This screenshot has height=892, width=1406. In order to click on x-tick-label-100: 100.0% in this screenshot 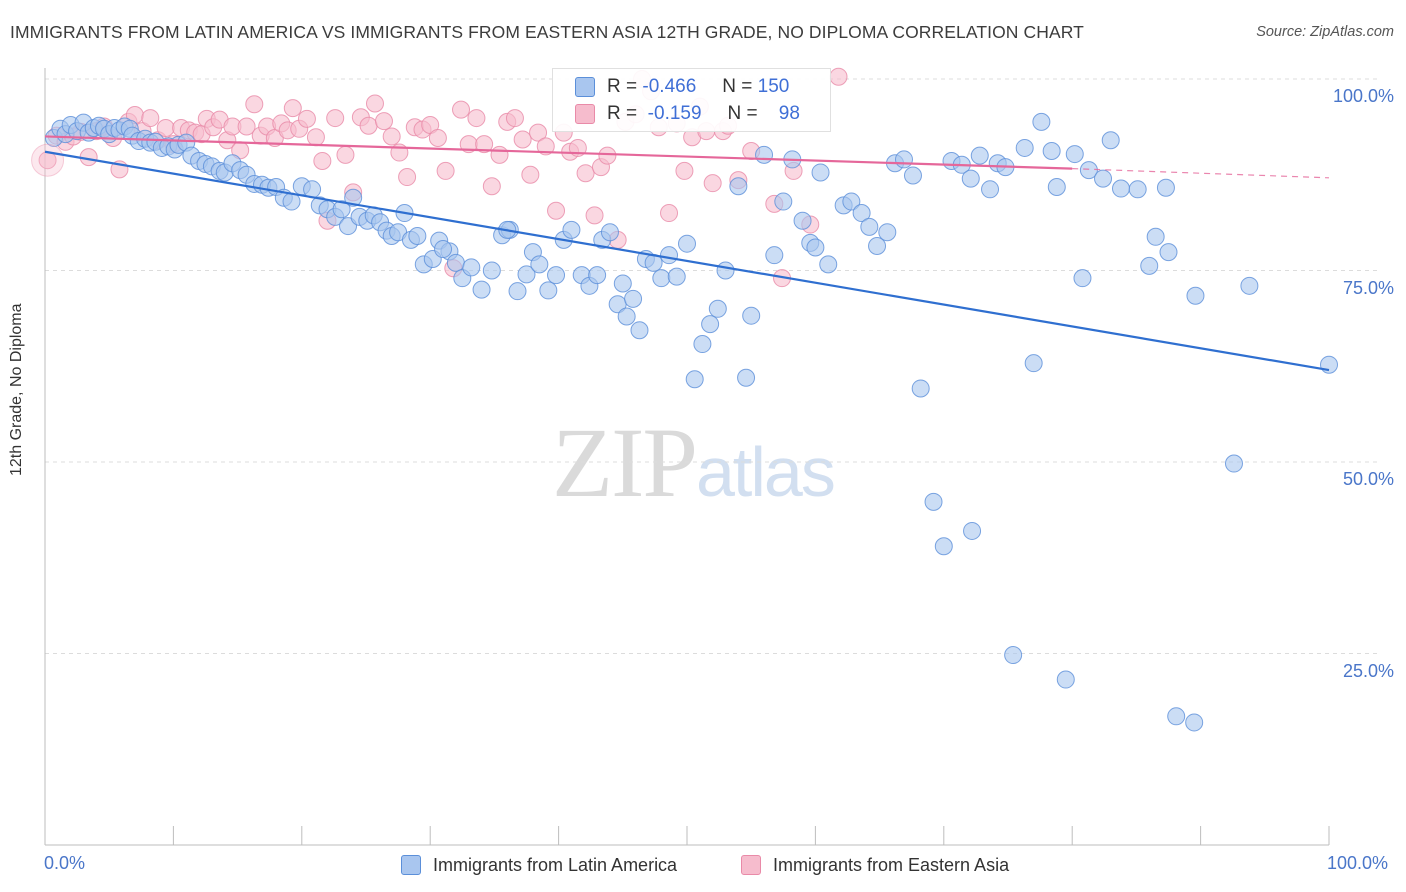, I will do `click(1358, 863)`.